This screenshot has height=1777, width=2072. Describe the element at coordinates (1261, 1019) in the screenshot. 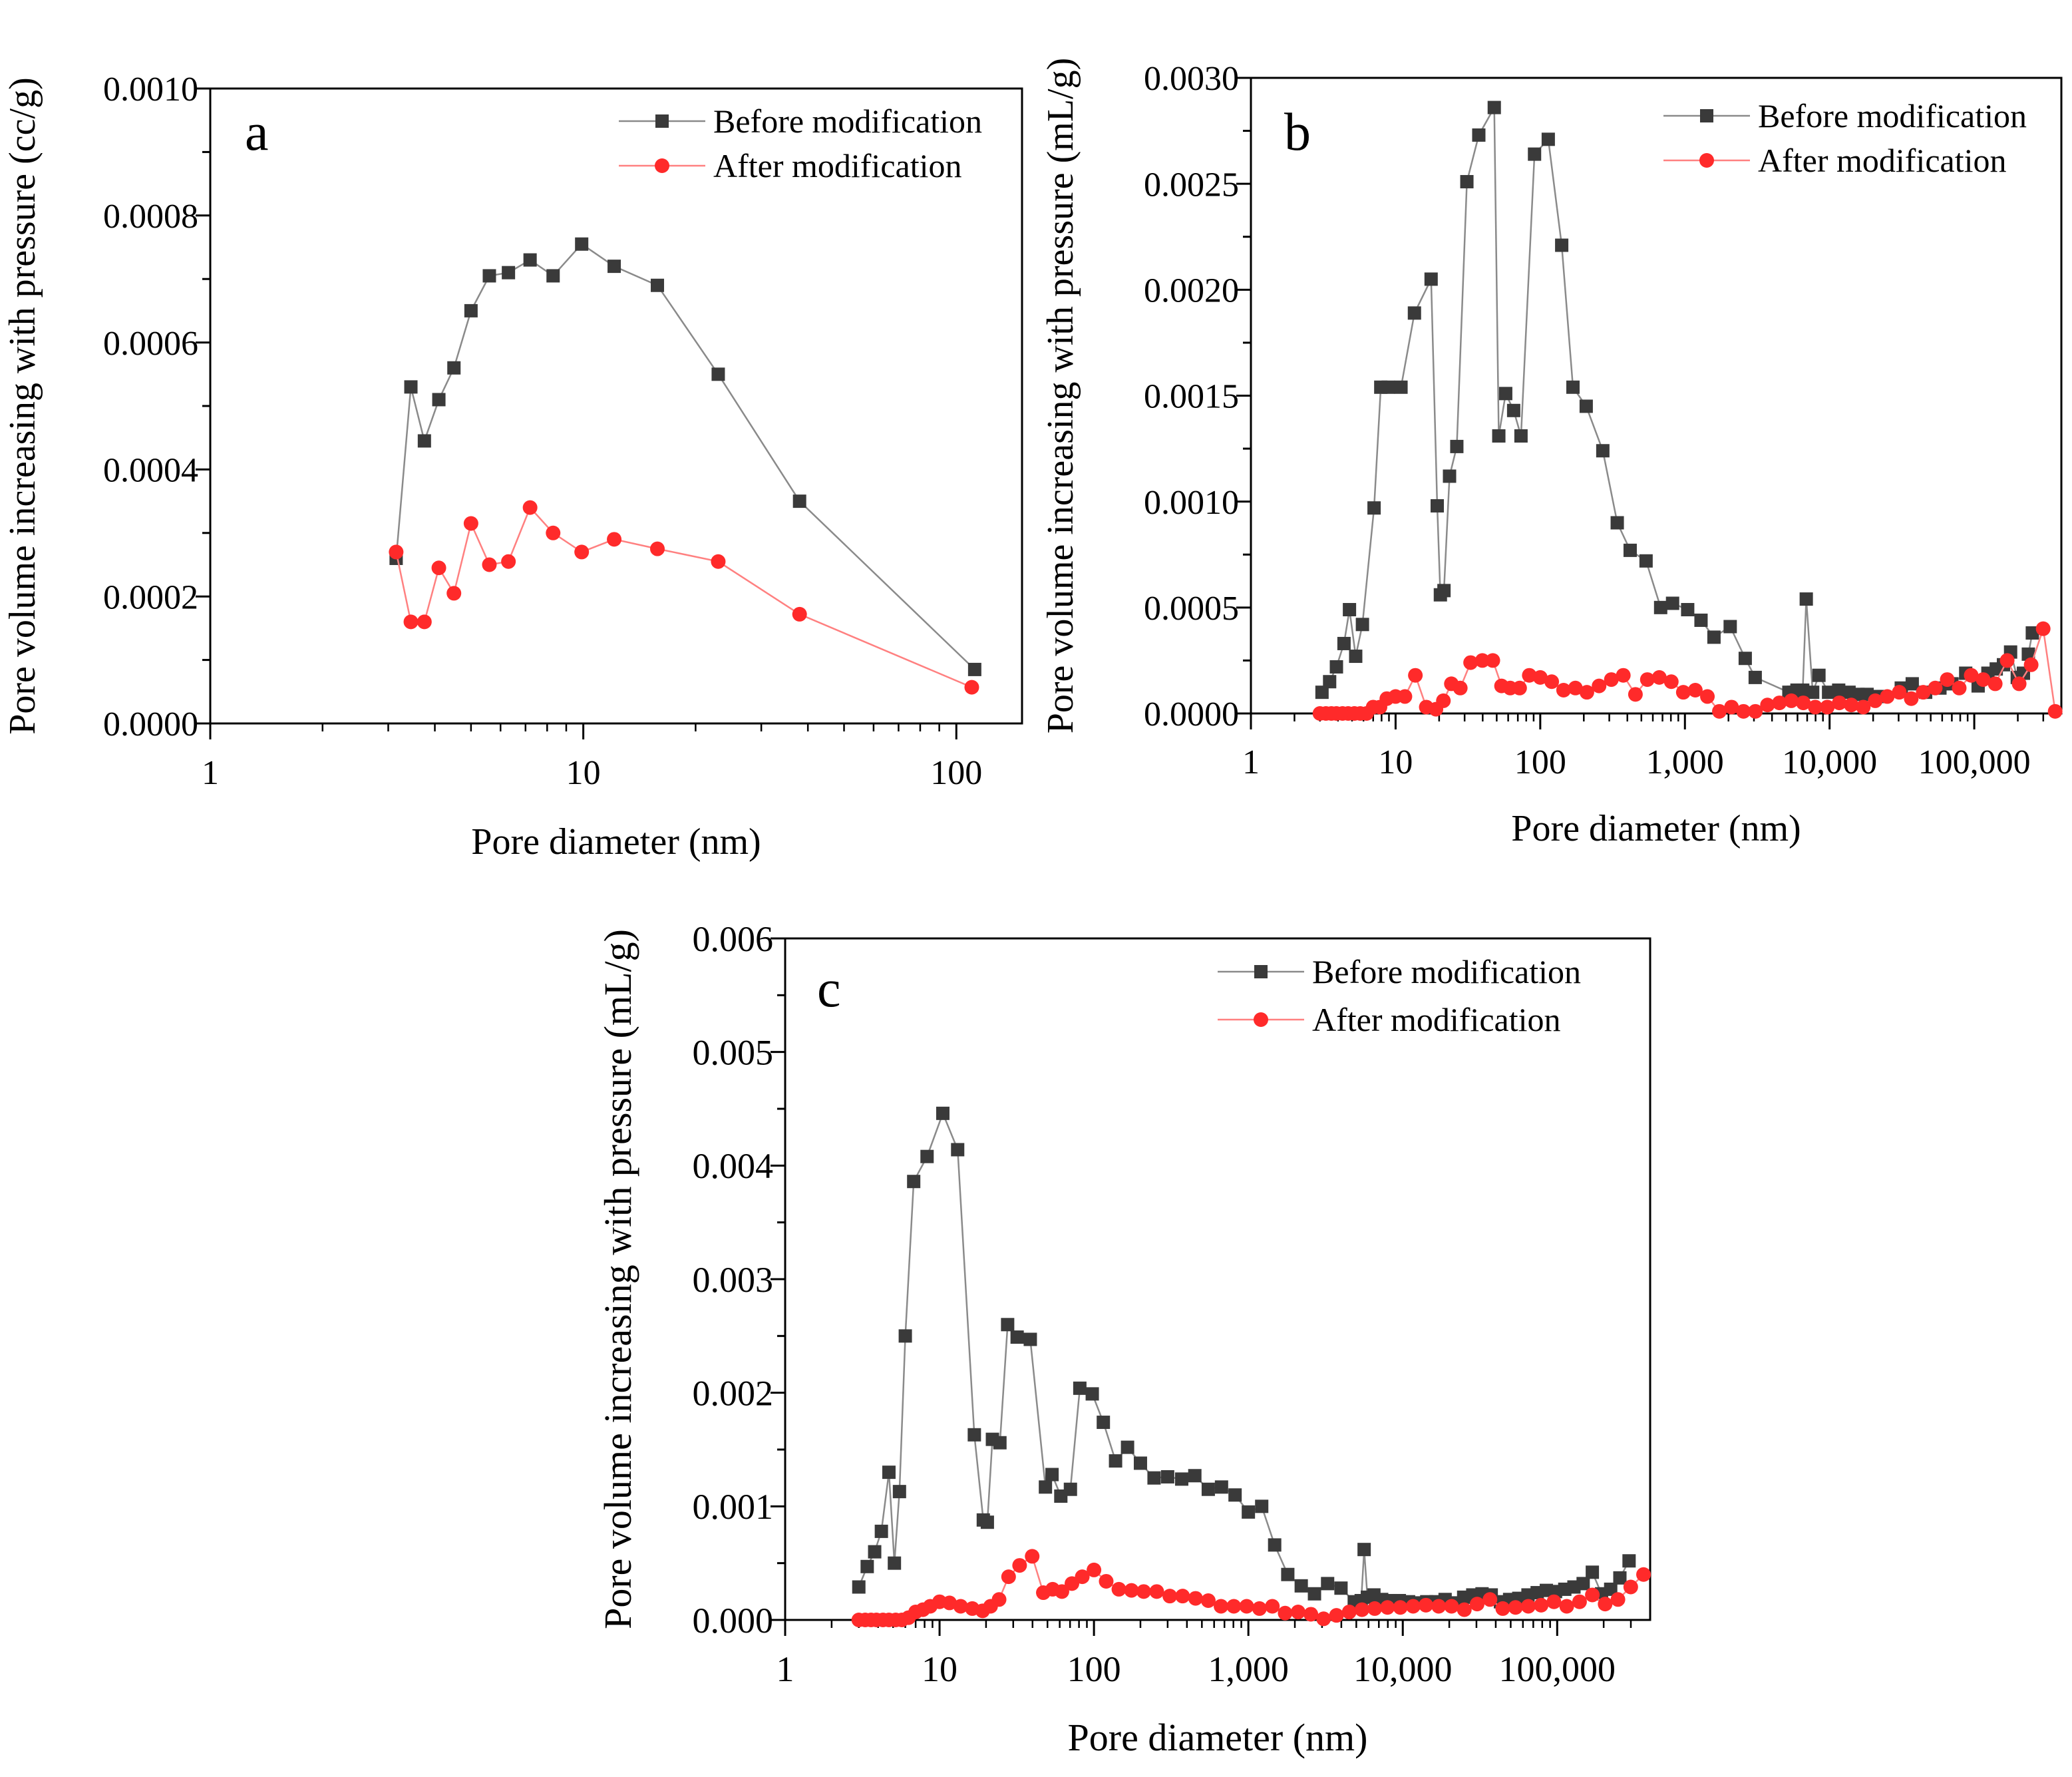

I see `legend-marker` at that location.